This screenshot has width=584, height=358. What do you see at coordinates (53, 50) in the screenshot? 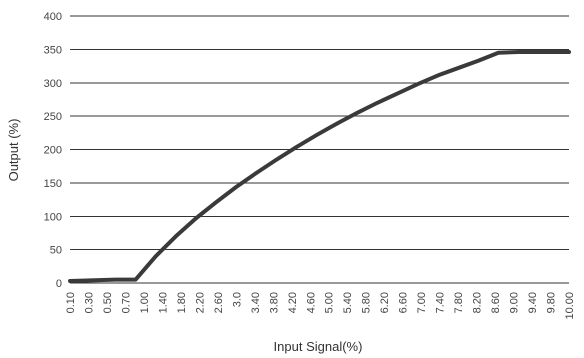
I see `y-tick-label: 350` at bounding box center [53, 50].